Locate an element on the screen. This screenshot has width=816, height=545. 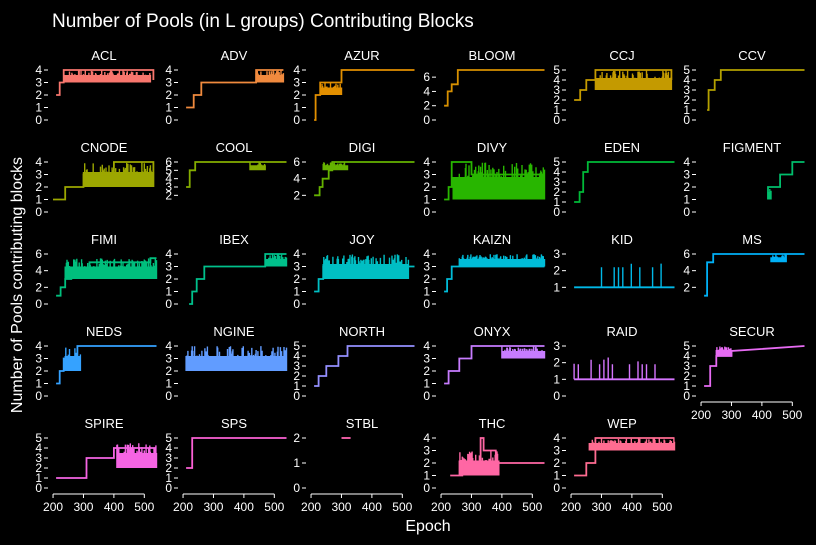
x-tick-label: 300 is located at coordinates (341, 507).